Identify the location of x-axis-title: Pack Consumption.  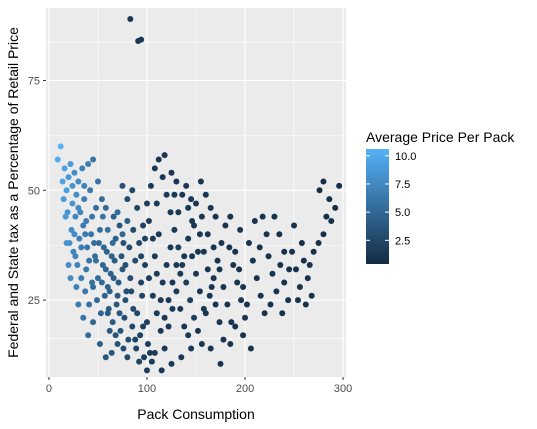
(196, 414).